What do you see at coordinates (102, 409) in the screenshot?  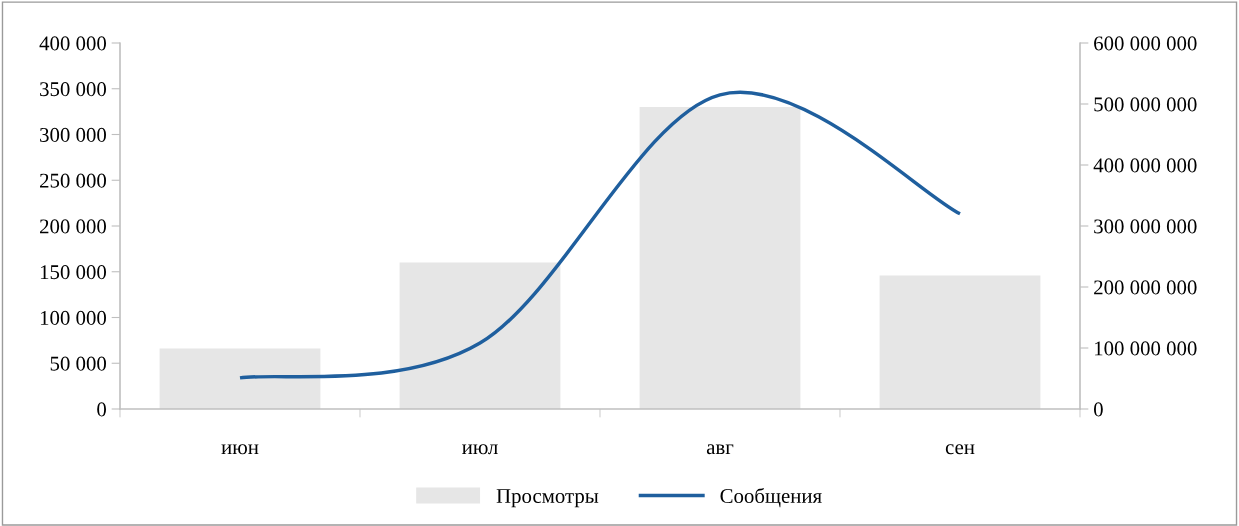 I see `y-tick-label: 0` at bounding box center [102, 409].